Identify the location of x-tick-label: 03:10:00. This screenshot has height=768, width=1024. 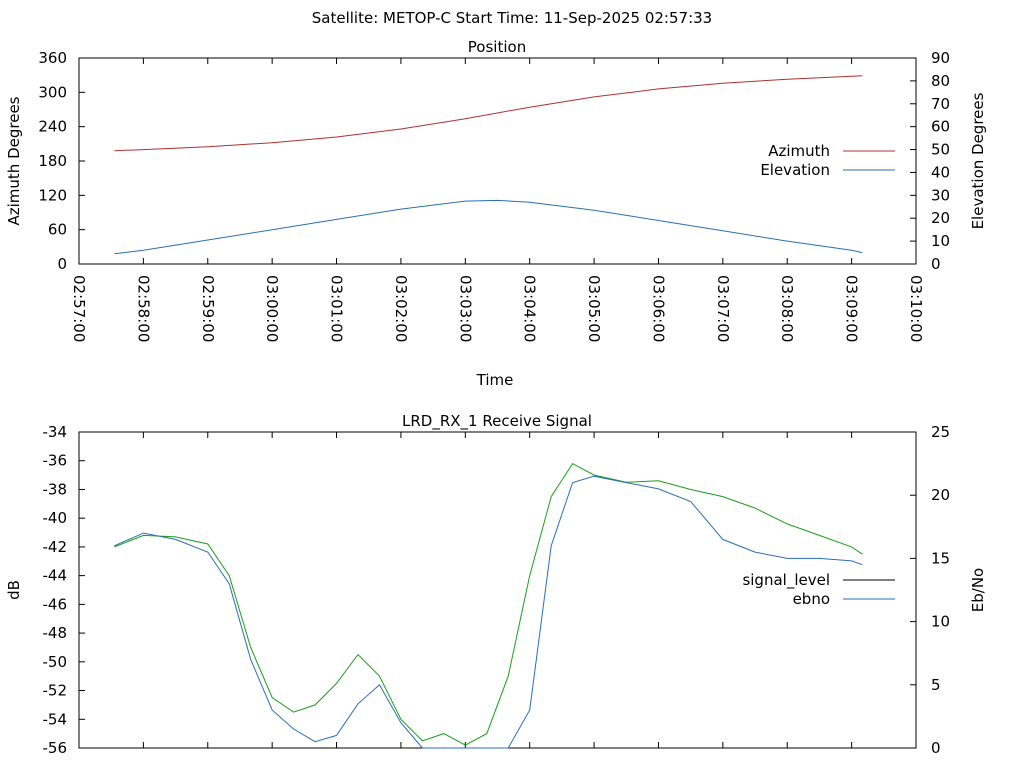
(916, 308).